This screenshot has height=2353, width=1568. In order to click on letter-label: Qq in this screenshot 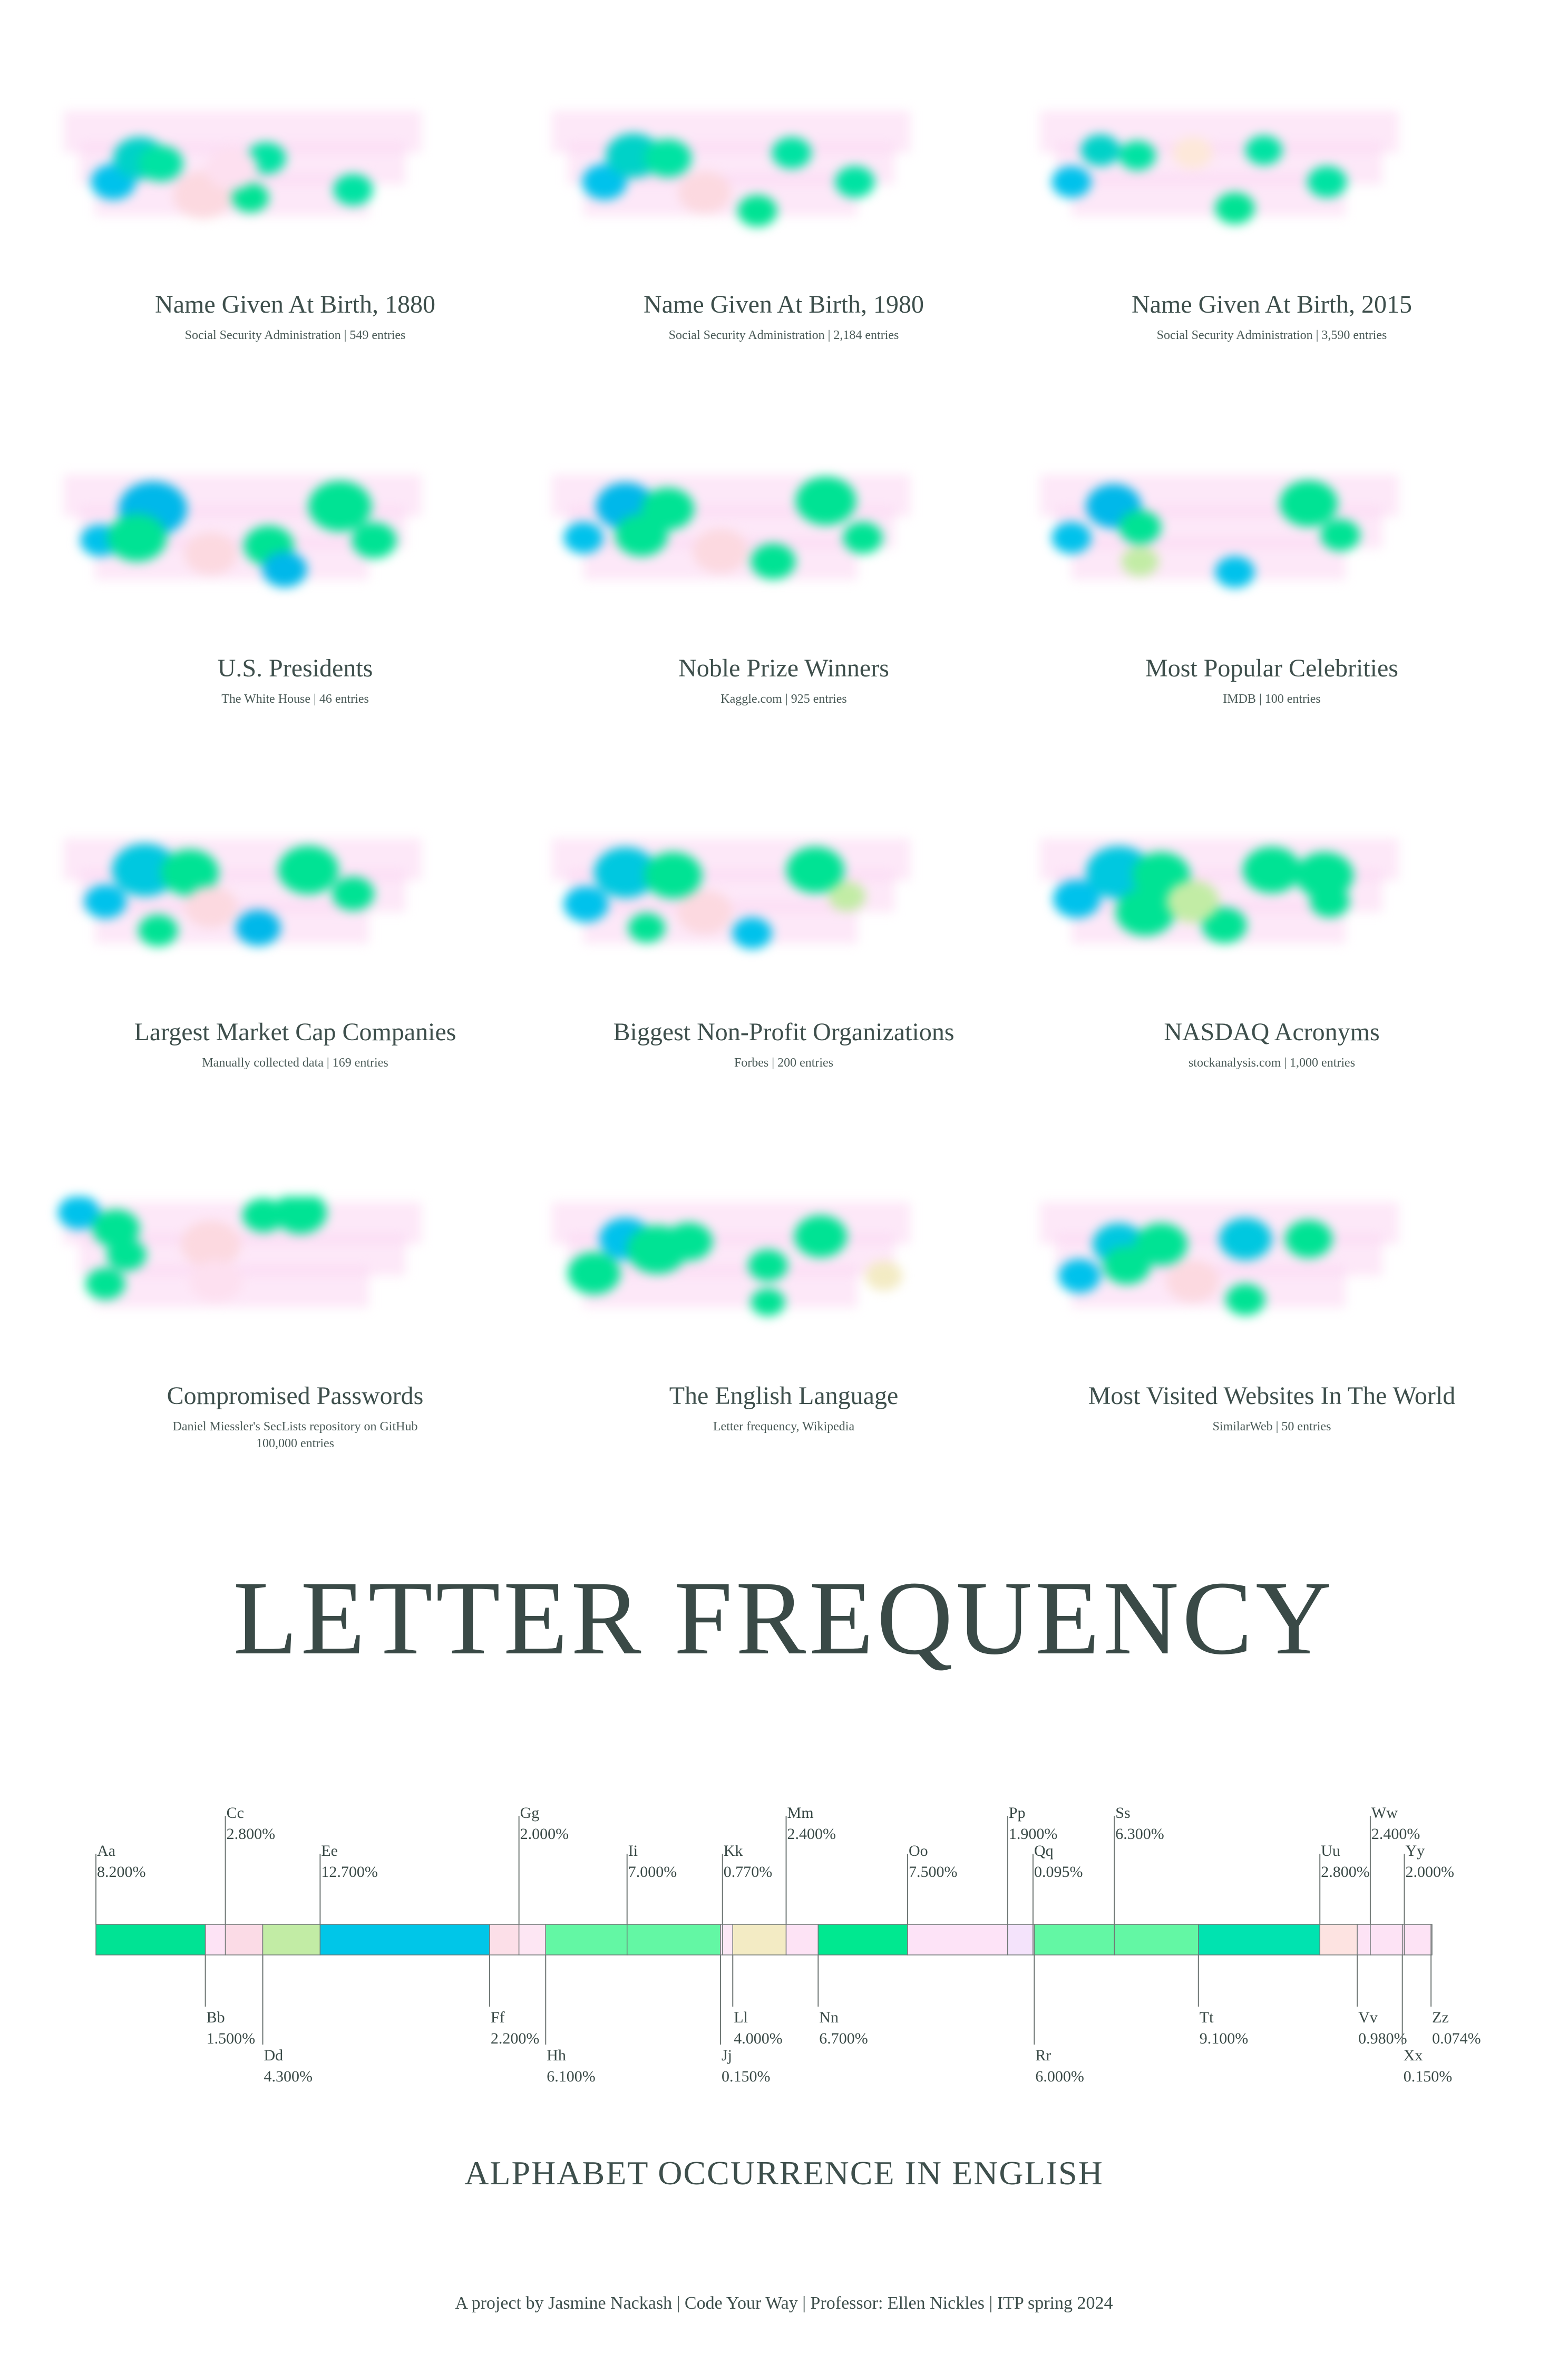, I will do `click(1044, 1851)`.